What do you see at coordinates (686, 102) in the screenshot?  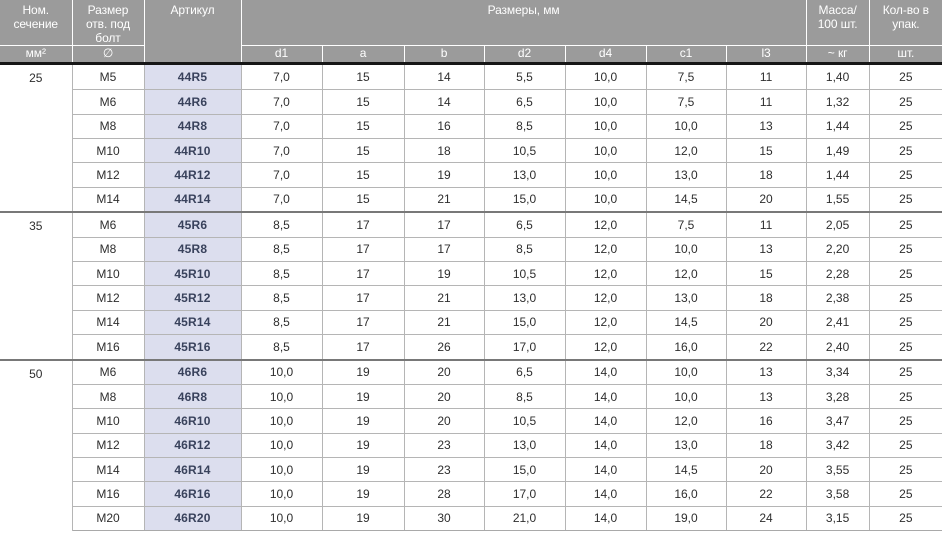 I see `cell-c1: 7,5` at bounding box center [686, 102].